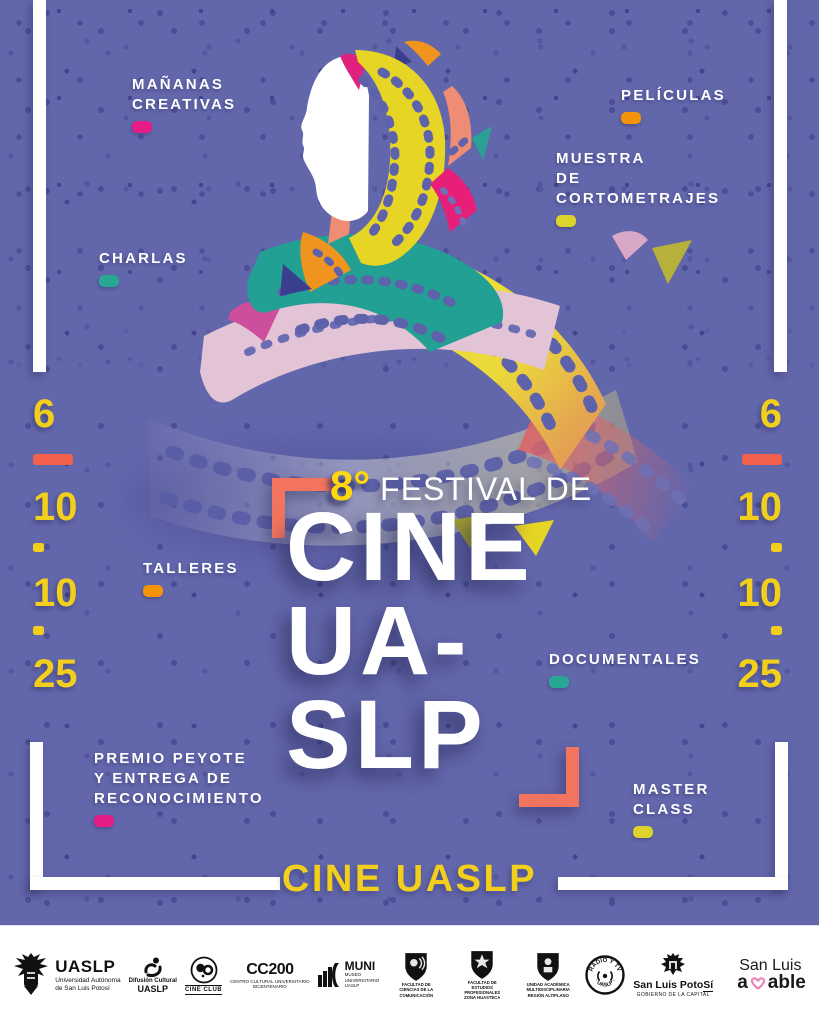  Describe the element at coordinates (85, 966) in the screenshot. I see `uaslp-title: UASLP` at that location.